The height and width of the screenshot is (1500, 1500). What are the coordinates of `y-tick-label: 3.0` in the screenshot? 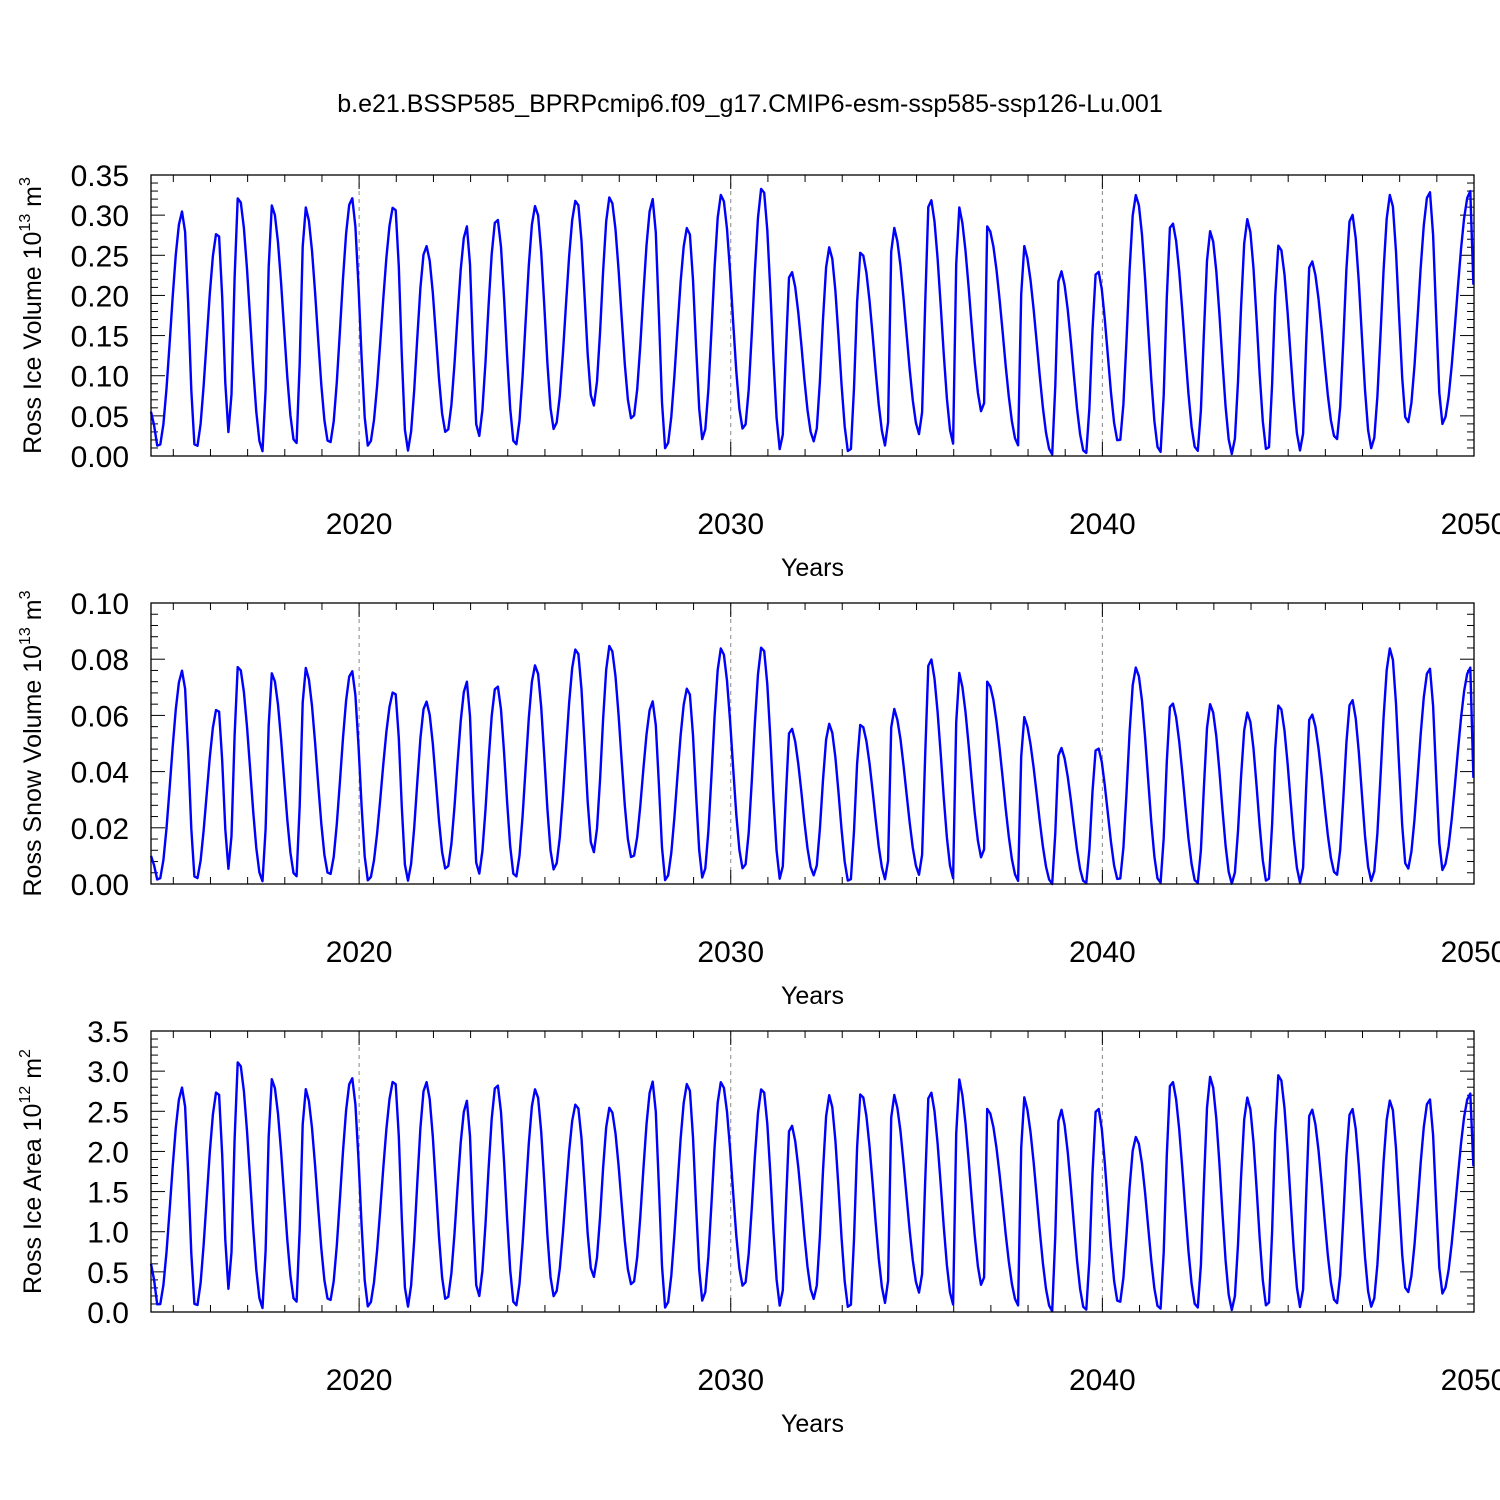 It's located at (108, 1072).